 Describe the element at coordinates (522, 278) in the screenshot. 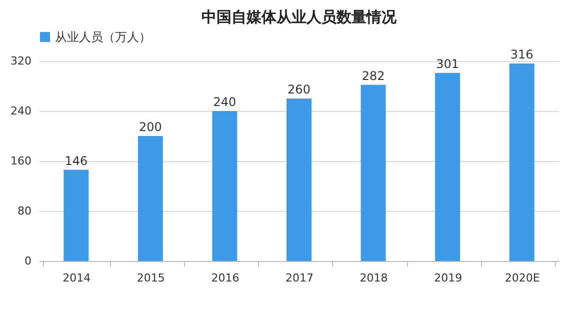

I see `x-tick-label: 2020E` at that location.